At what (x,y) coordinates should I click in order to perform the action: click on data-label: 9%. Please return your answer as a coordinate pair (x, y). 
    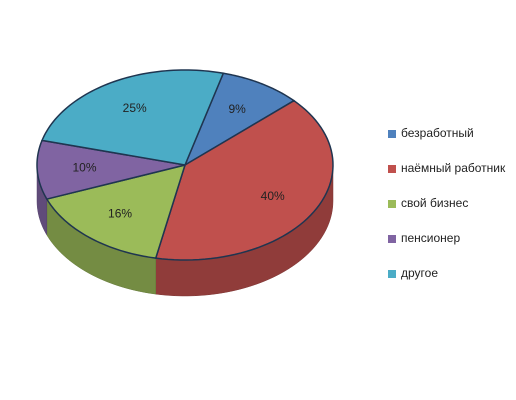
    Looking at the image, I should click on (237, 109).